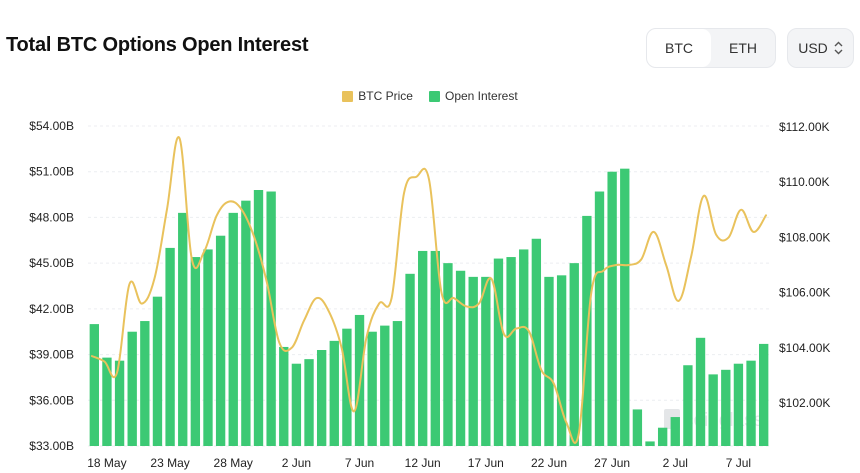 This screenshot has height=473, width=860. I want to click on chart-legend: BTC Price Open Interest, so click(430, 96).